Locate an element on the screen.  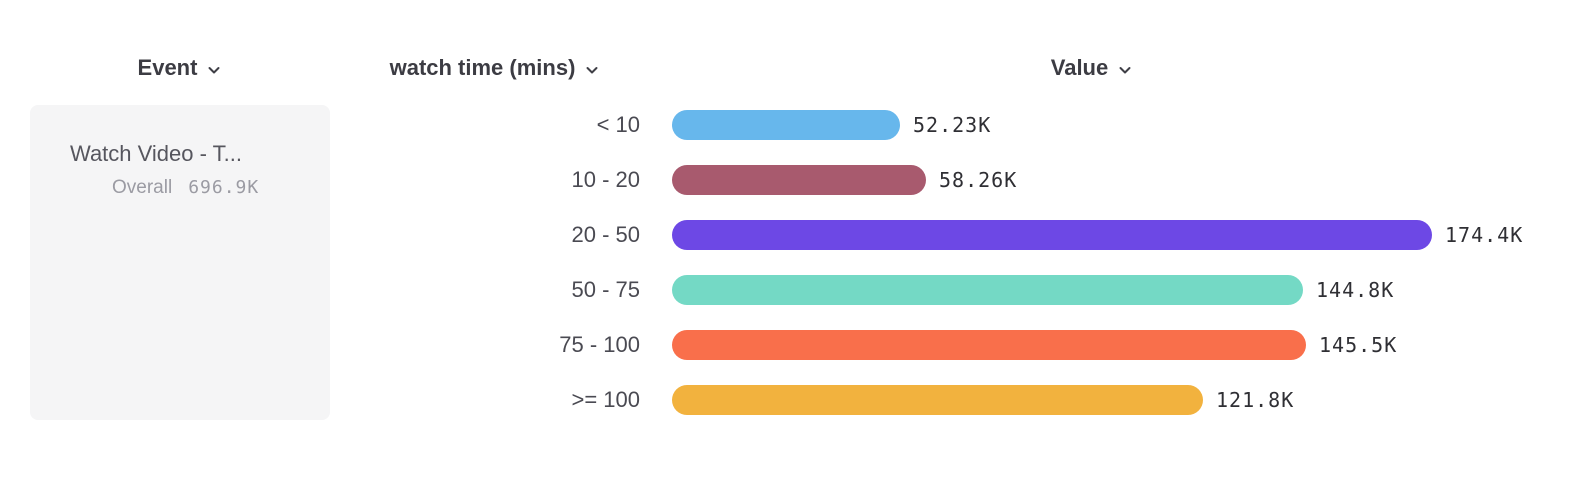
chart-row: 75 - 100 145.5K is located at coordinates (955, 344).